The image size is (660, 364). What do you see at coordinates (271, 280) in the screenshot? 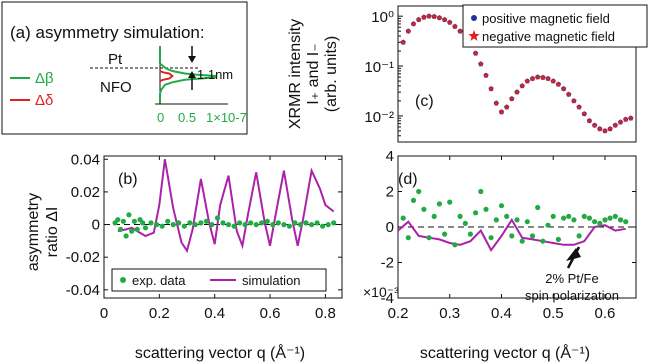
I see `legend-sim-label: simulation` at bounding box center [271, 280].